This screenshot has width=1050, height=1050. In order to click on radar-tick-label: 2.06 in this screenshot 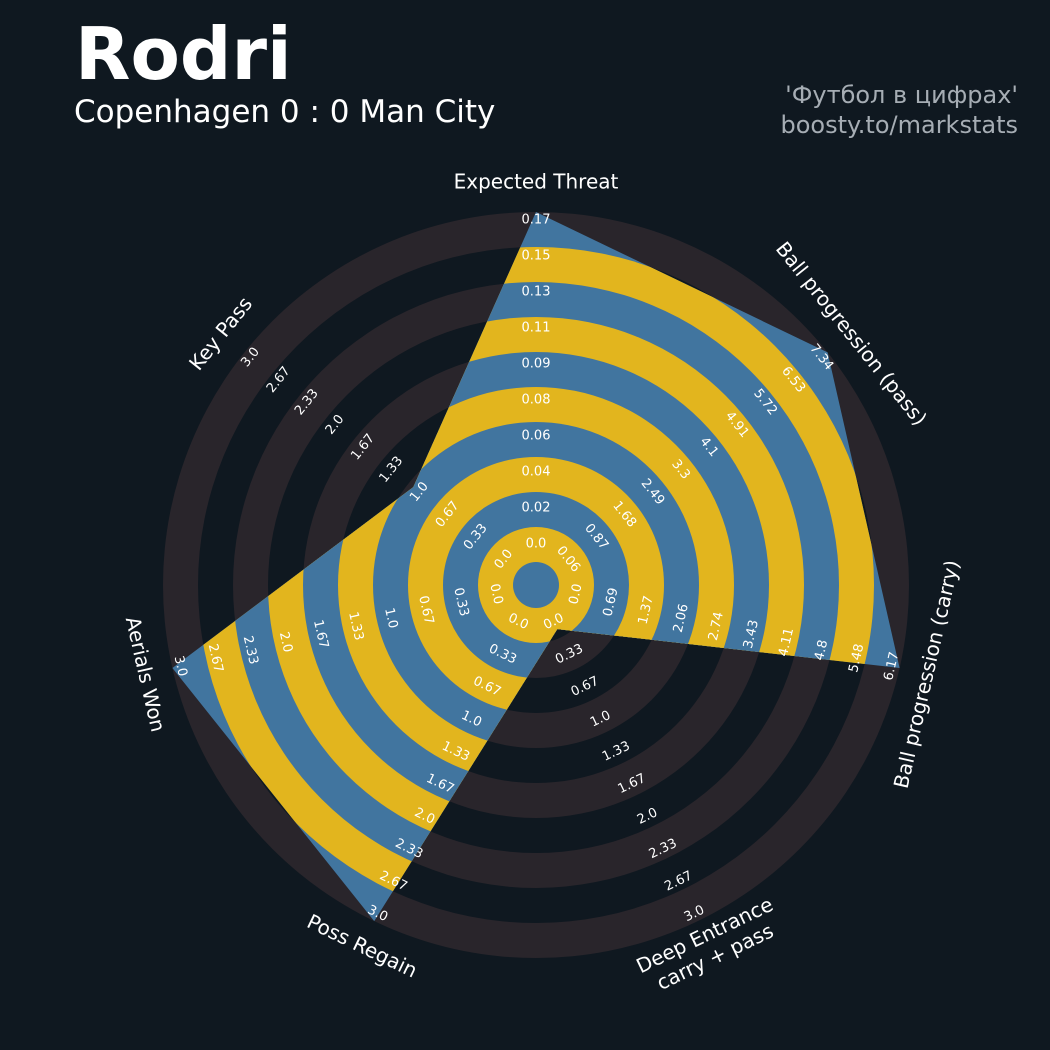, I will do `click(681, 618)`.